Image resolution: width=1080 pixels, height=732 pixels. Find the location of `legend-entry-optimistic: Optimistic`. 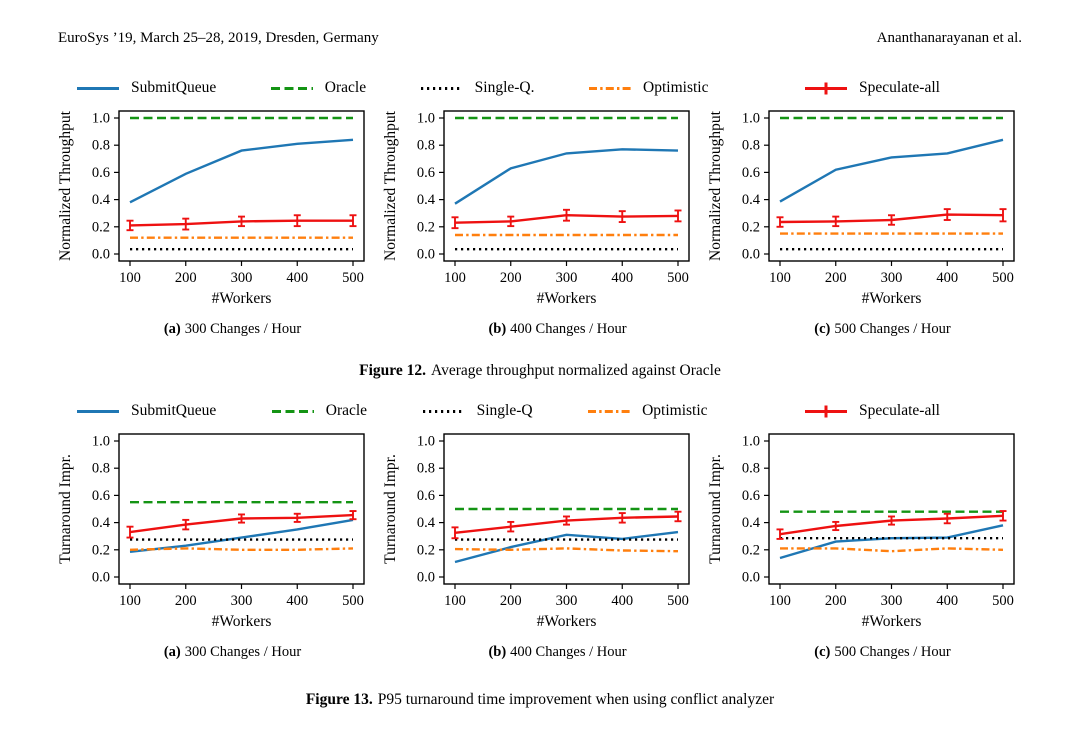

legend-entry-optimistic: Optimistic is located at coordinates (648, 88).